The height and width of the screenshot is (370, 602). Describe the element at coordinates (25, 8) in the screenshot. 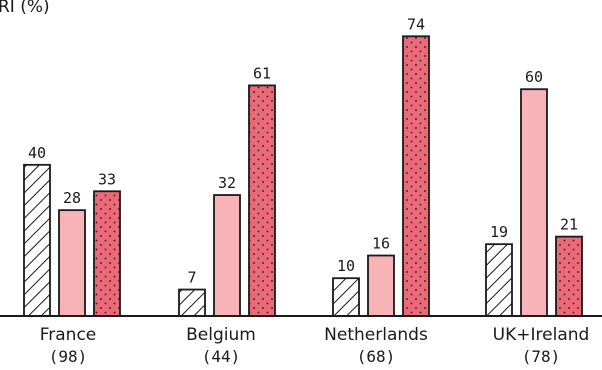

I see `chart-title: RI (%)` at that location.